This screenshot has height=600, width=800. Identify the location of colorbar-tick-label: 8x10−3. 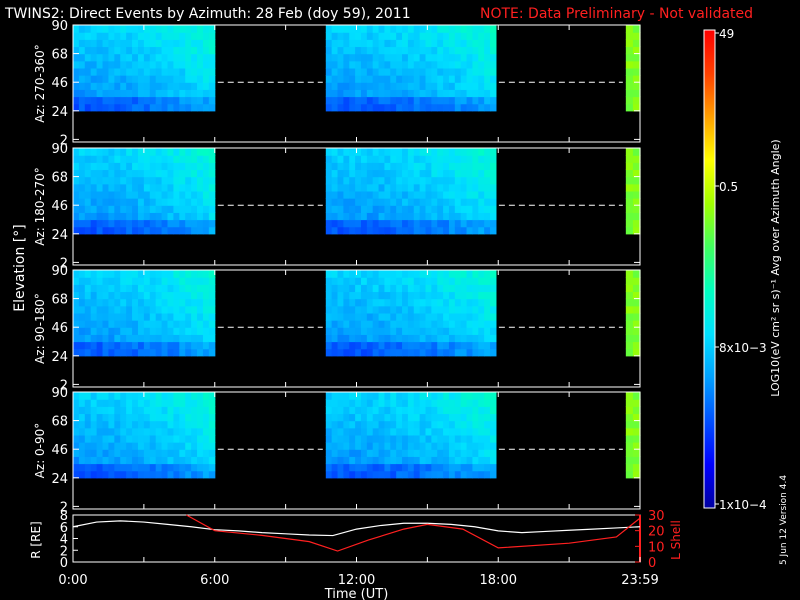
(743, 348).